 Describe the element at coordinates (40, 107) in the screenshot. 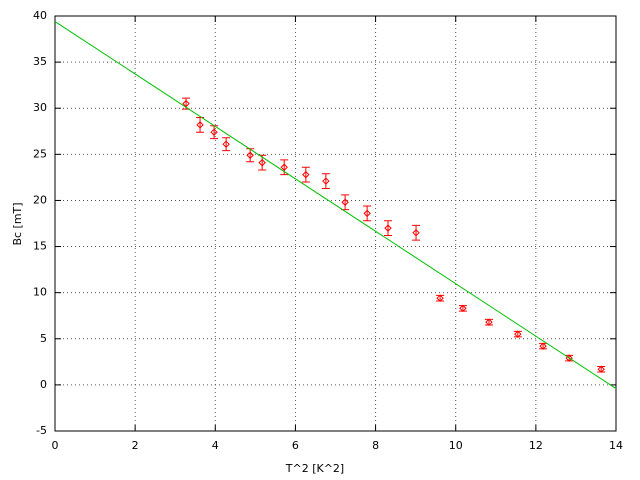

I see `y-tick-label: 30` at that location.